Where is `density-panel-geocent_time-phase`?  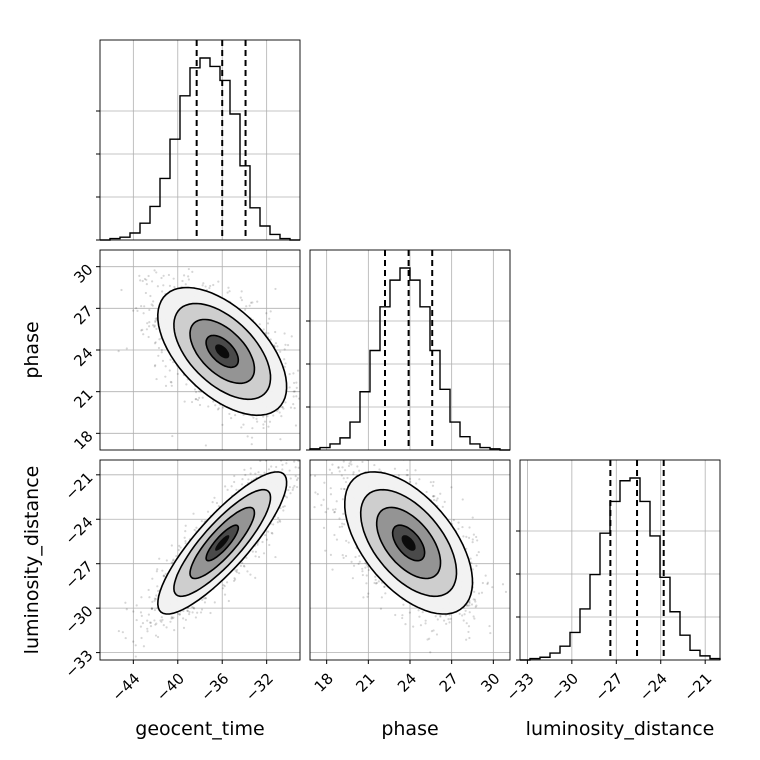
density-panel-geocent_time-phase is located at coordinates (216, 357).